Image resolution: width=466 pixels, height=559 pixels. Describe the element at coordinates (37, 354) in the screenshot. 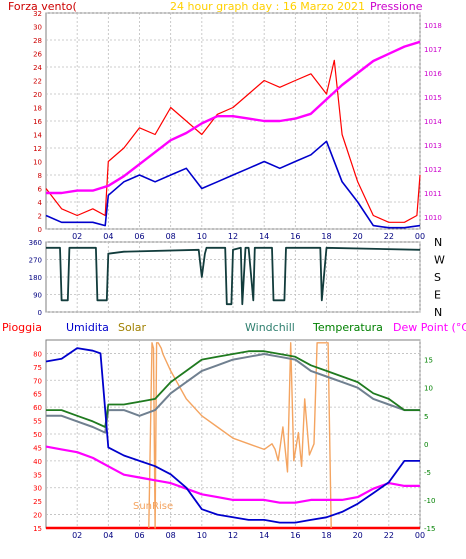

I see `y-tick-label-80: 80` at that location.